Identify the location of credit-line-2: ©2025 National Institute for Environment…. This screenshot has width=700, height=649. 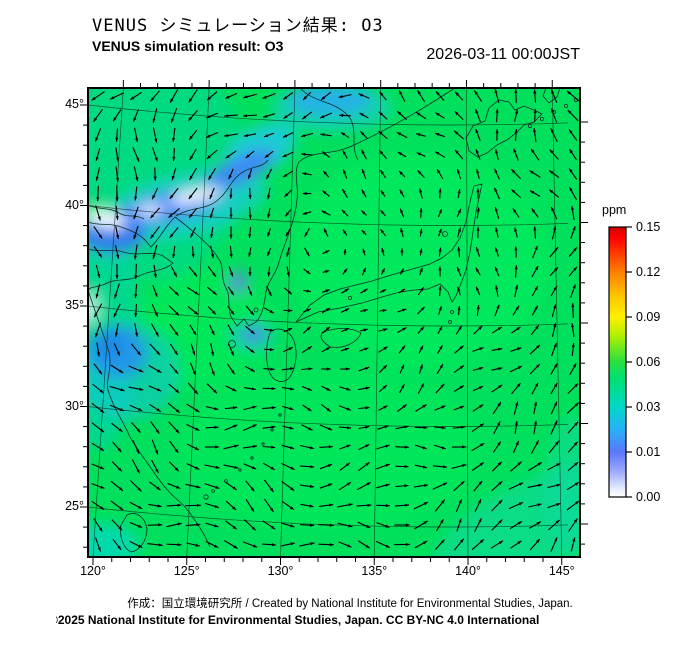
(298, 620).